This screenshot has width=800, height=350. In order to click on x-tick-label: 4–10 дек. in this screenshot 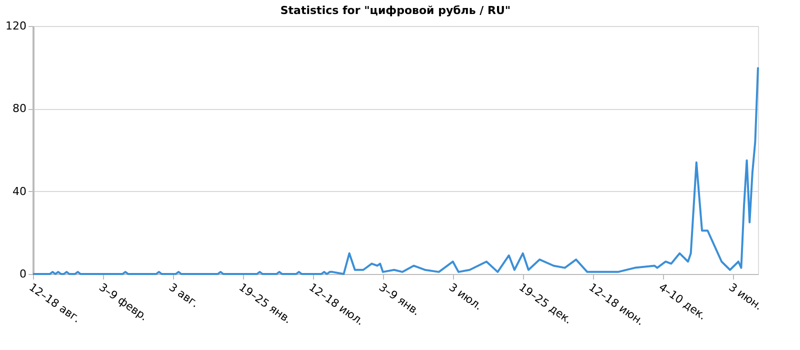, I will do `click(682, 301)`.